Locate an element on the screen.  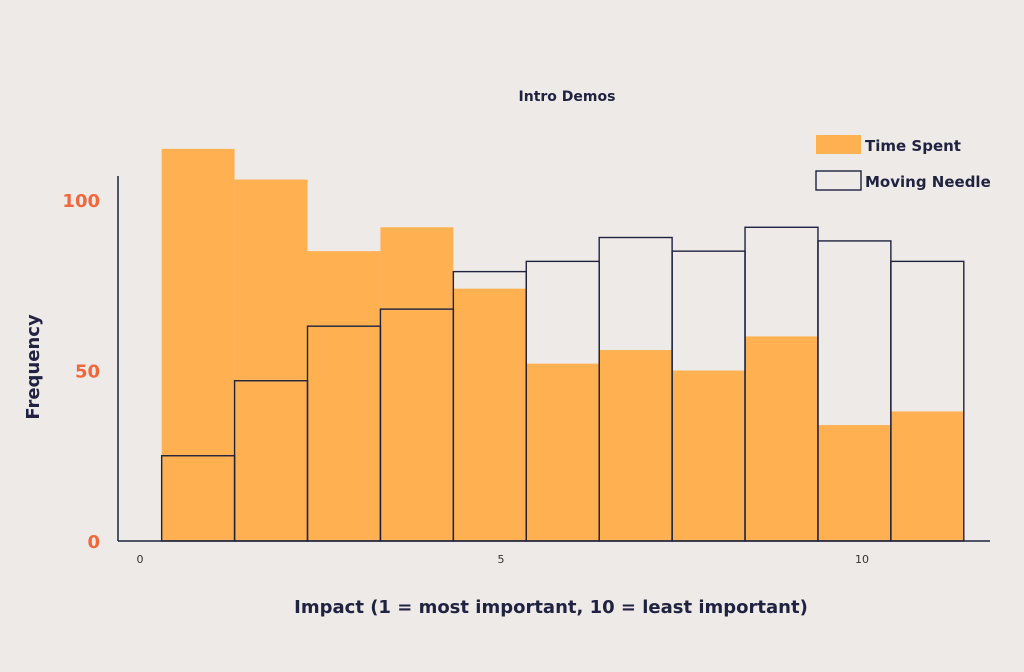
legend-label-moving-needle: Moving Needle is located at coordinates (928, 182).